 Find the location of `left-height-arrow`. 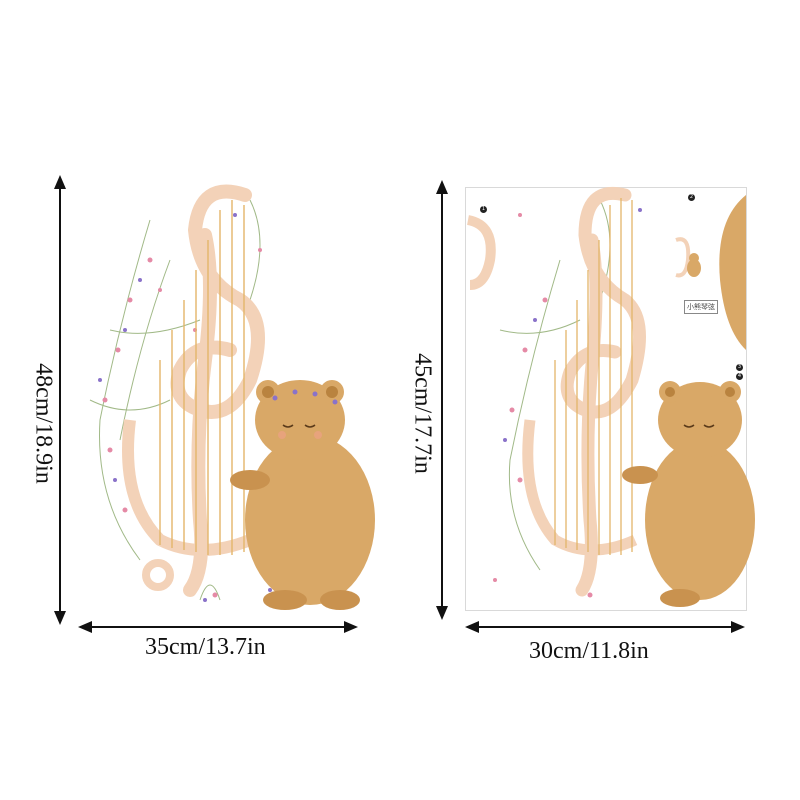

left-height-arrow is located at coordinates (60, 400).